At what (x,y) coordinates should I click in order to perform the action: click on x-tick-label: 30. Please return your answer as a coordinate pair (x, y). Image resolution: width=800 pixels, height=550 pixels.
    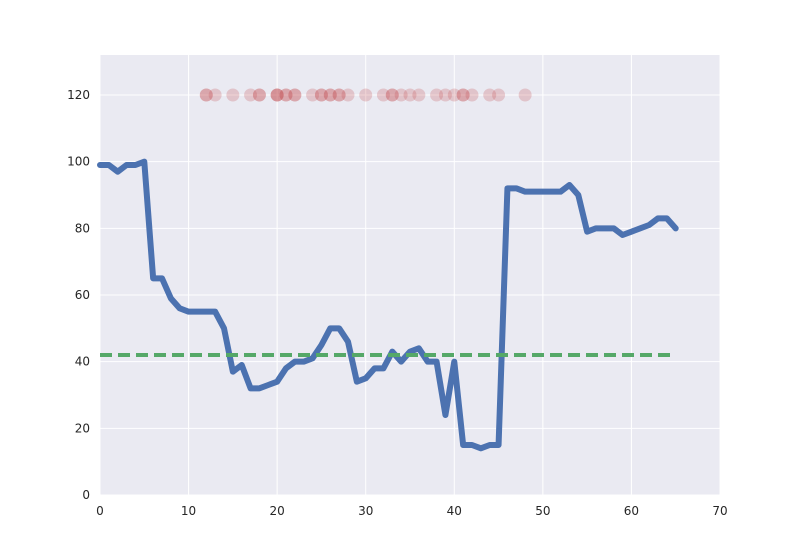
    Looking at the image, I should click on (365, 511).